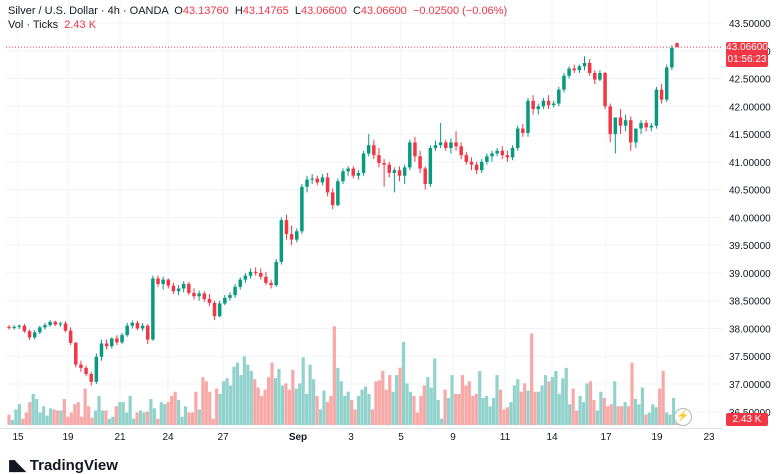  Describe the element at coordinates (683, 417) in the screenshot. I see `goto-realtime-button: ⚡` at that location.